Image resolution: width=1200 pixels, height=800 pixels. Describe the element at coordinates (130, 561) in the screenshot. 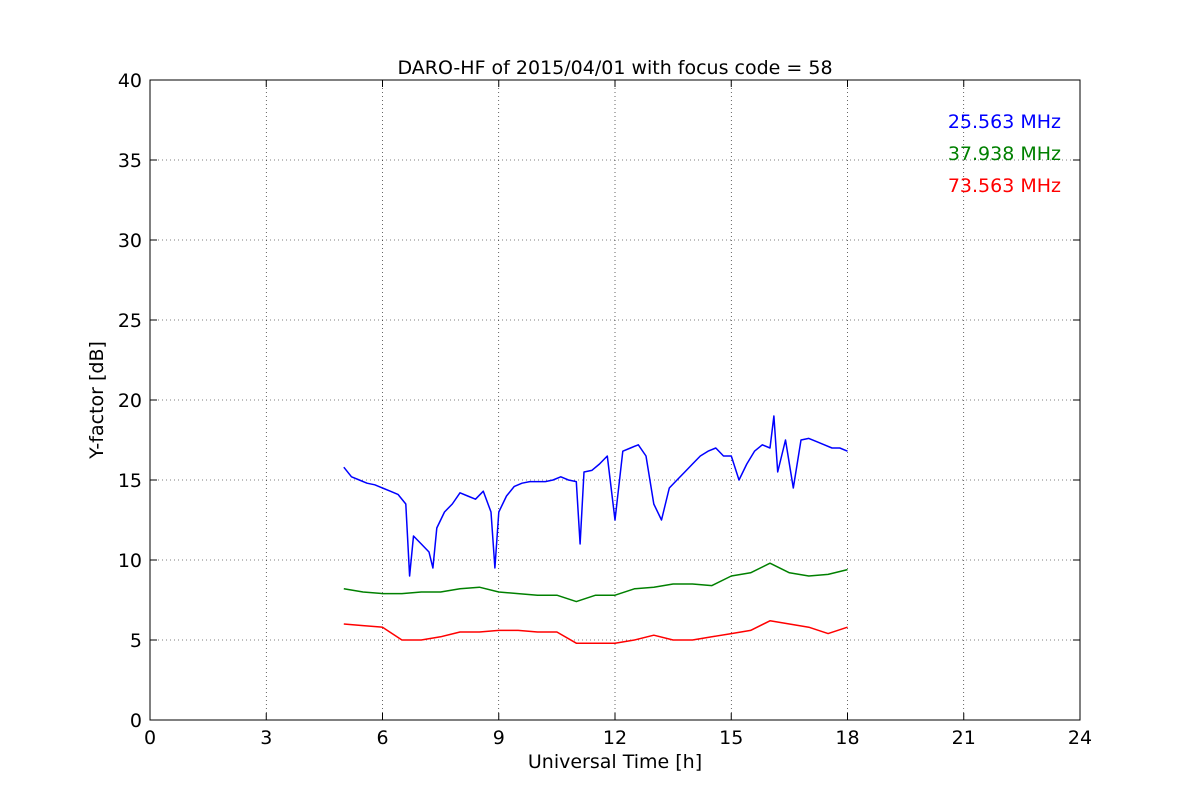

I see `y-tick-label: 10` at that location.